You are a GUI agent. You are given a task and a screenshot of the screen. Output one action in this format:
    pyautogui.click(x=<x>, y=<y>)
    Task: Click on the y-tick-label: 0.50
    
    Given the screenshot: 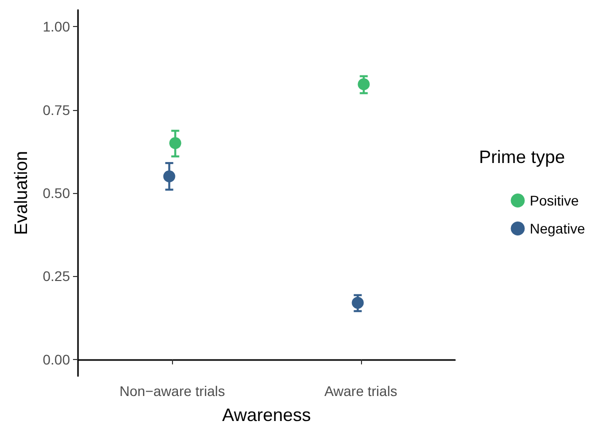 What is the action you would take?
    pyautogui.click(x=56, y=193)
    